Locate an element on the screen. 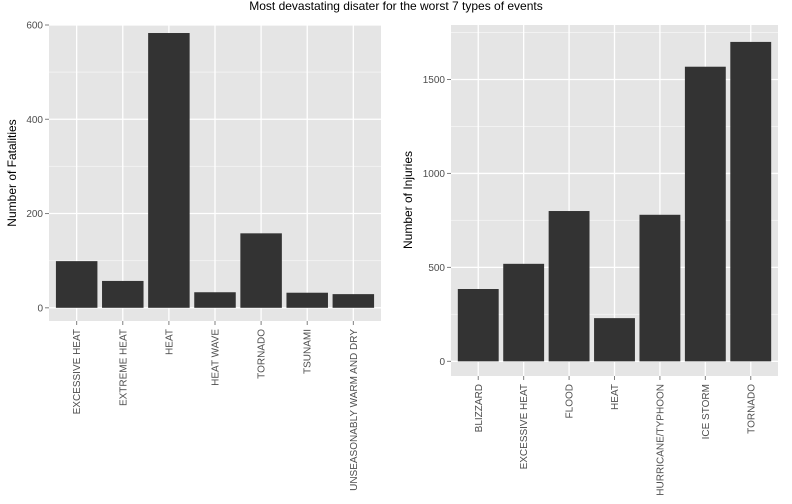 The image size is (792, 504). y-axis-label: Number of Injuries is located at coordinates (408, 200).